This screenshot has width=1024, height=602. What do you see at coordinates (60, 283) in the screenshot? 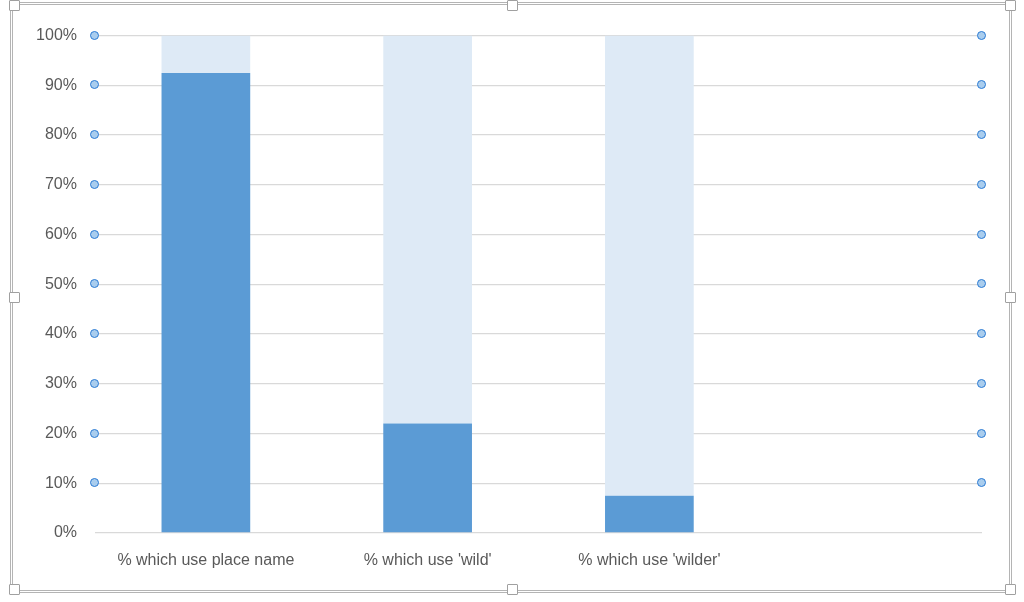
I see `y-tick-label: 50%` at bounding box center [60, 283].